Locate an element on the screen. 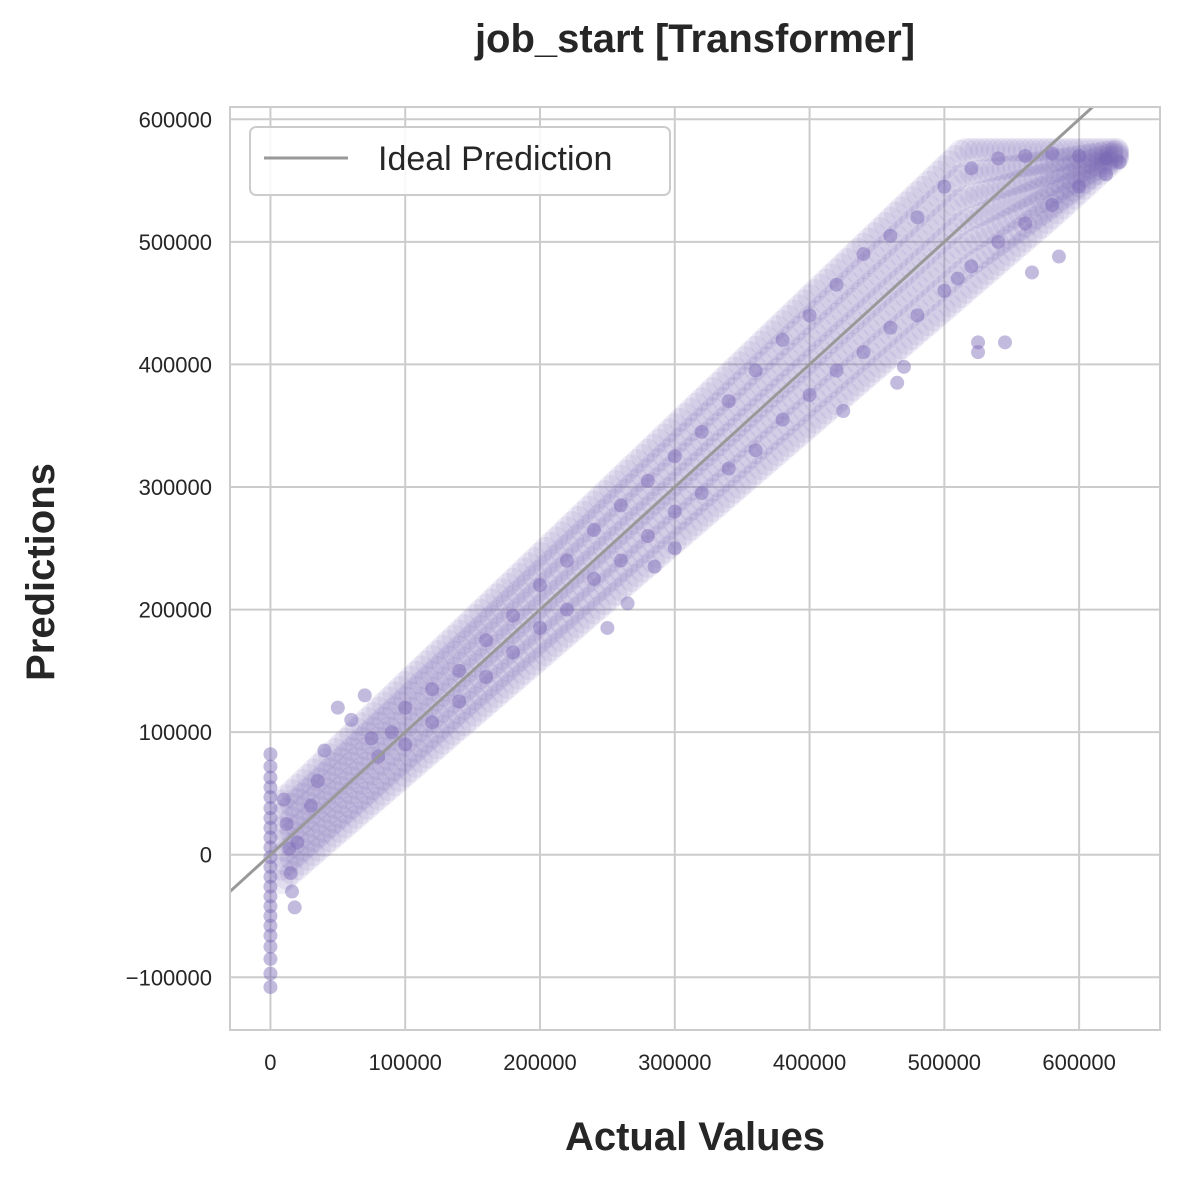  legend-box is located at coordinates (460, 161).